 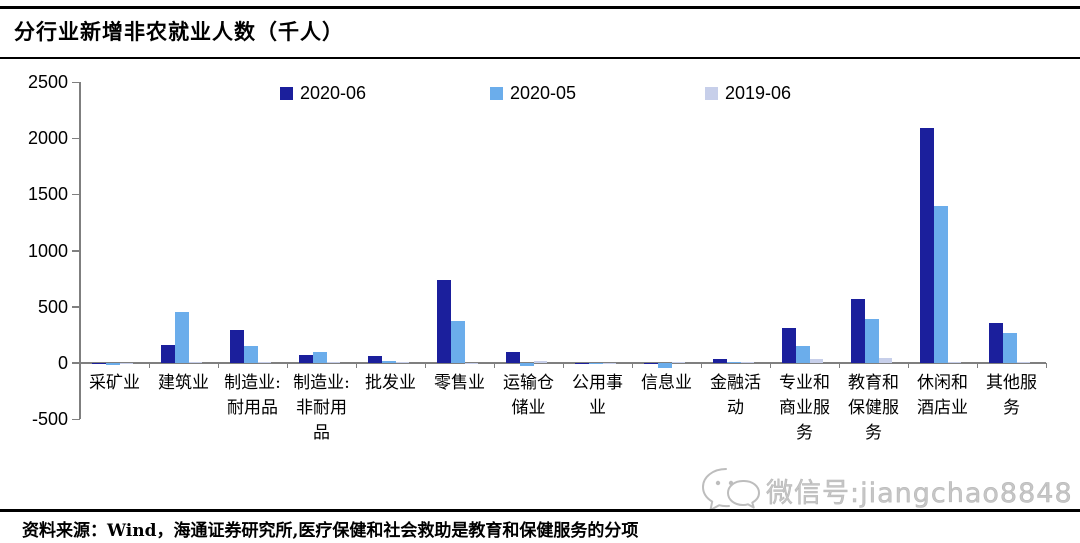 What do you see at coordinates (873, 407) in the screenshot?
I see `x-axis-category-label: 教育和 保健服 务` at bounding box center [873, 407].